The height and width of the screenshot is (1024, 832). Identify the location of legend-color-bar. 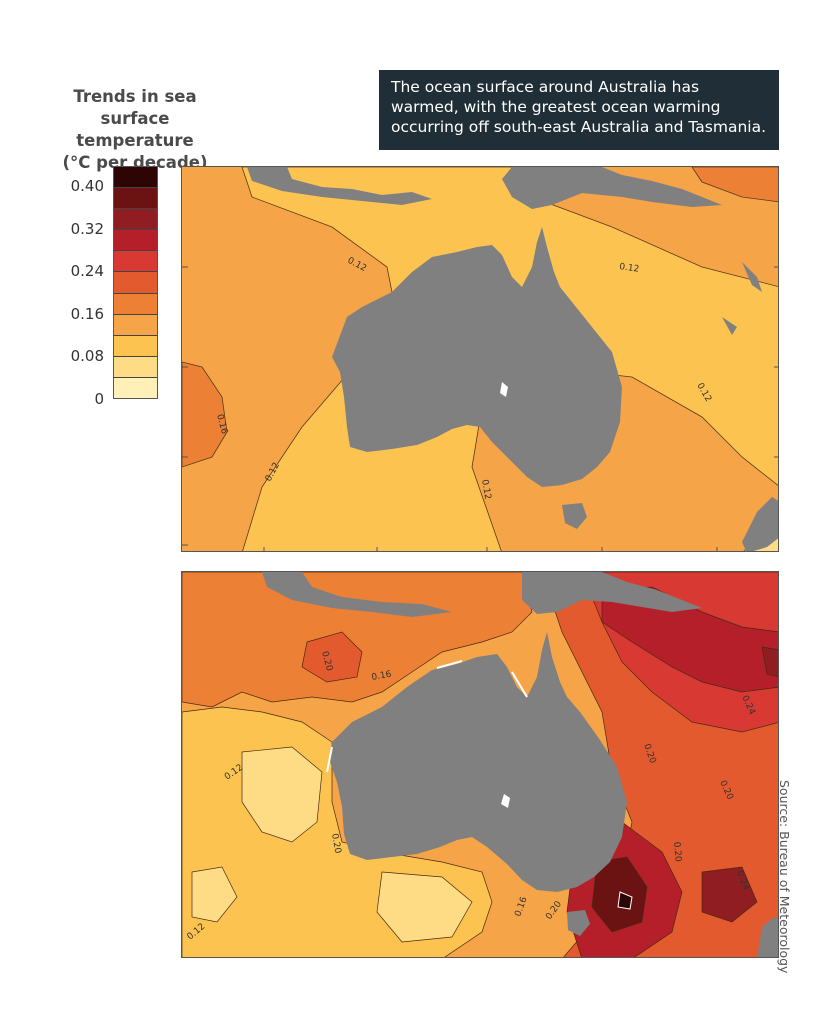
(135, 282).